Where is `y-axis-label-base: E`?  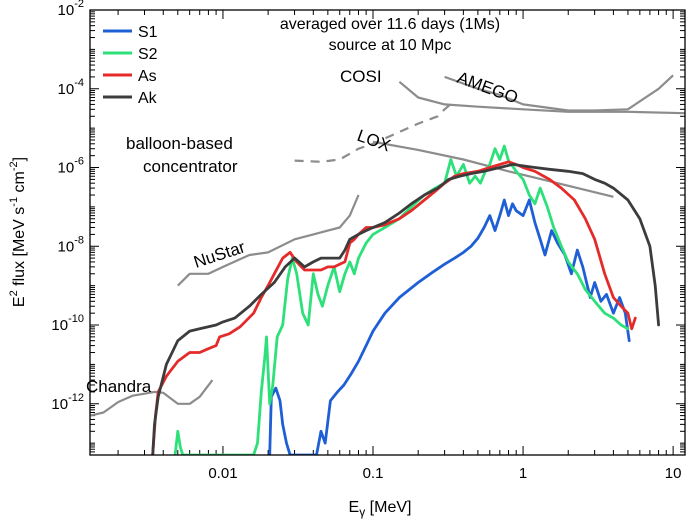 y-axis-label-base: E is located at coordinates (19, 301).